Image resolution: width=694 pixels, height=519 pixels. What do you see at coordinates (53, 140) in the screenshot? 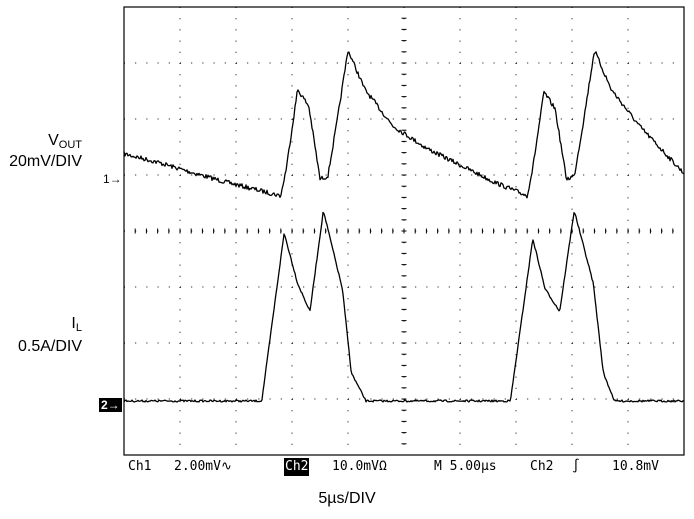
I see `vout-label-main: V` at bounding box center [53, 140].